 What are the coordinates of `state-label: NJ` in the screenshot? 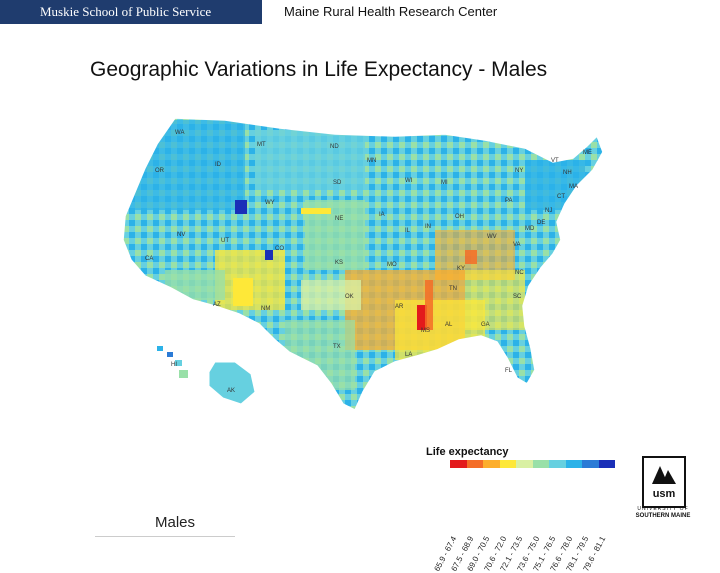 It's located at (548, 211).